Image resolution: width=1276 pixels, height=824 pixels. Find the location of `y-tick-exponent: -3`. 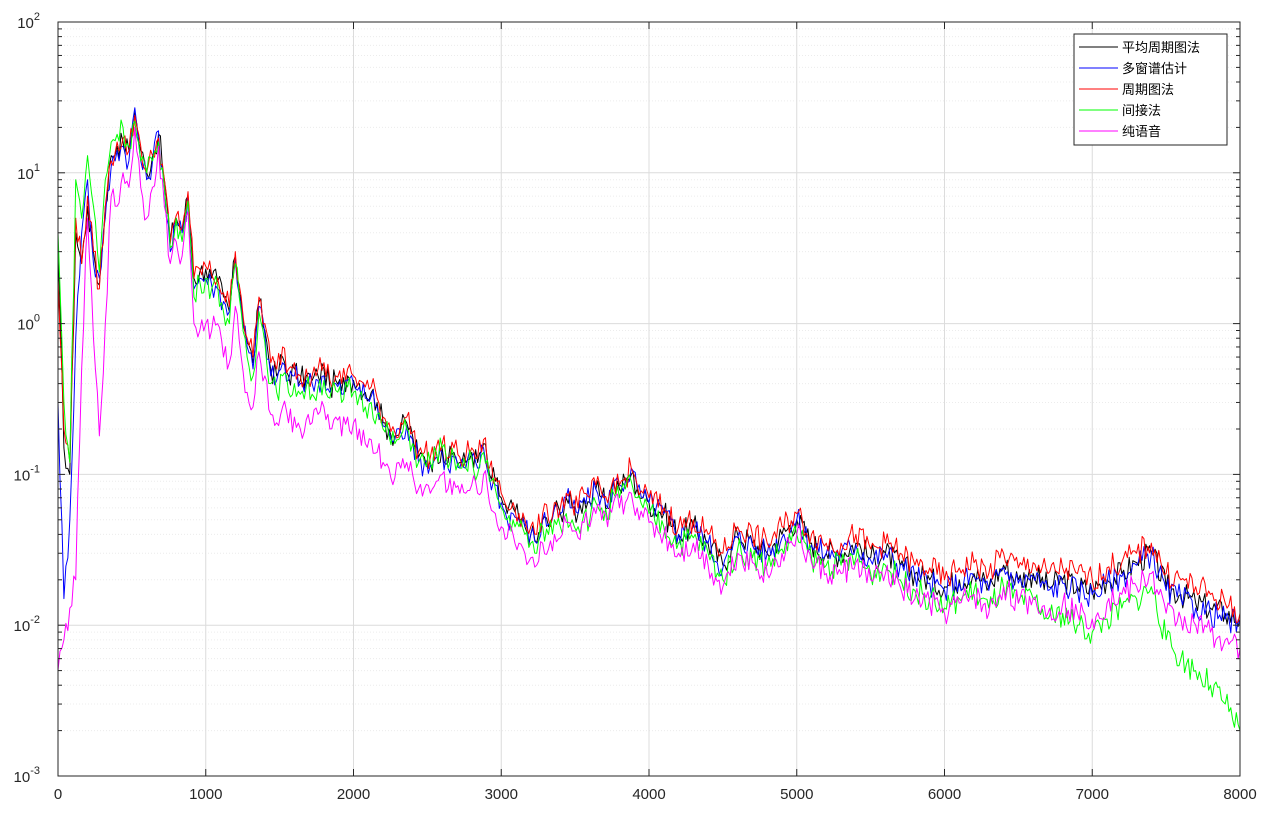

y-tick-exponent: -3 is located at coordinates (35, 771).